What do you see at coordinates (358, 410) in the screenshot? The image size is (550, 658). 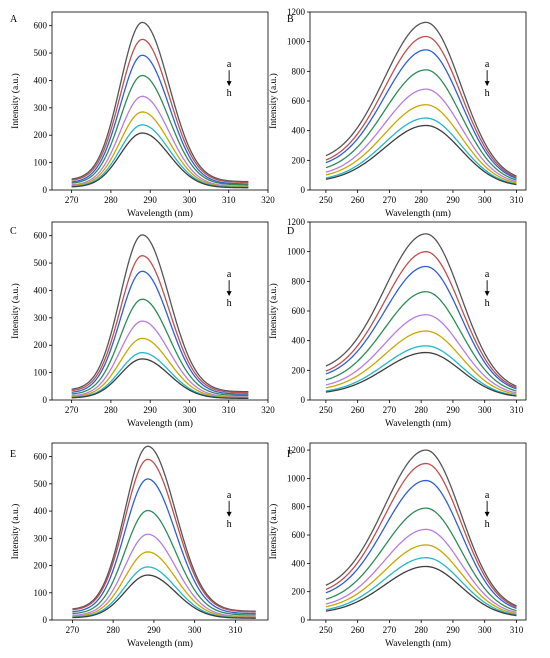 I see `x-tick-label: 260` at bounding box center [358, 410].